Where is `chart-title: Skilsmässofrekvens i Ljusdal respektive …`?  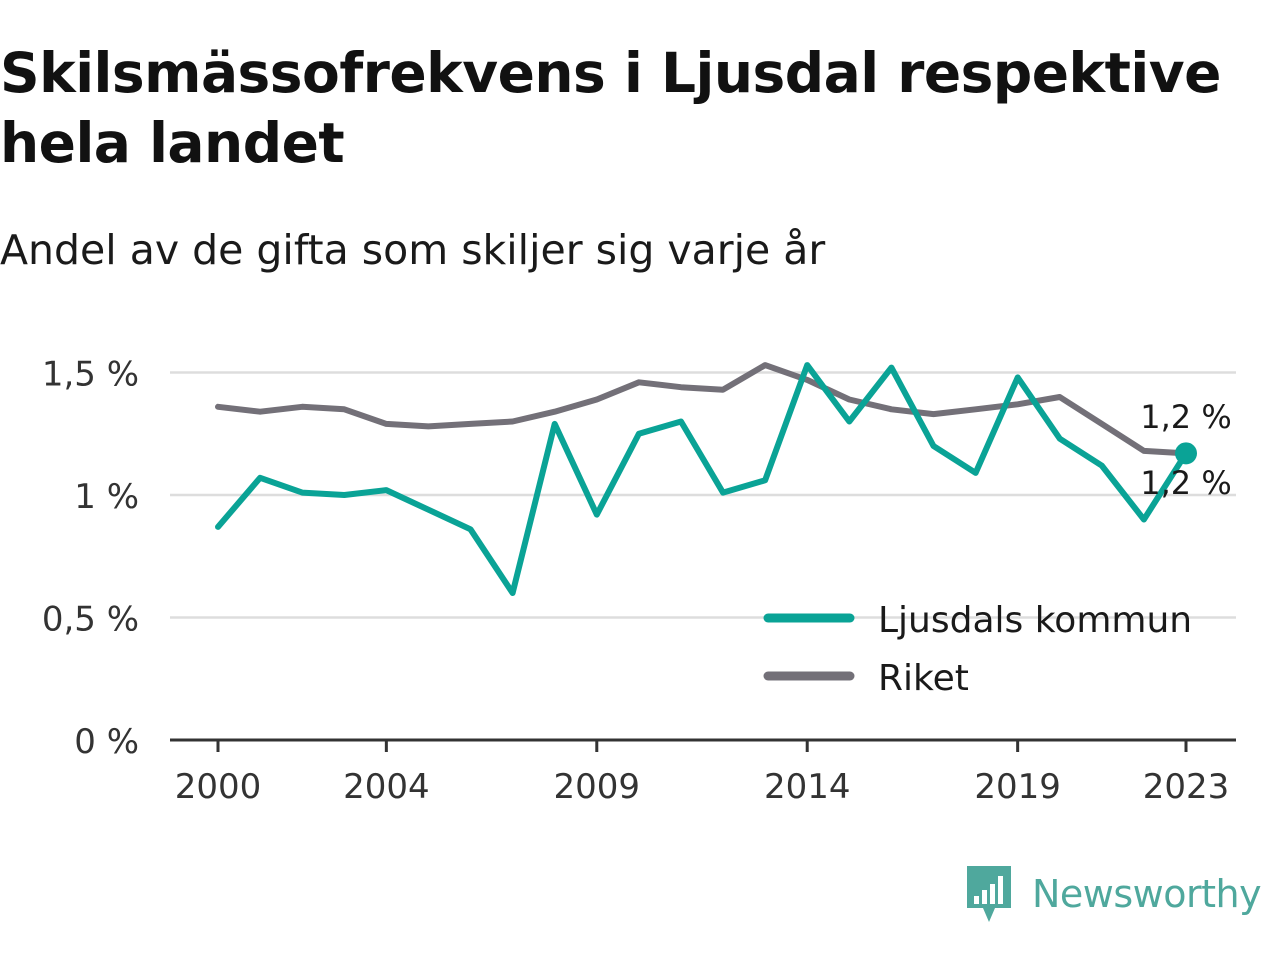
chart-title: Skilsmässofrekvens i Ljusdal respektive … is located at coordinates (610, 108).